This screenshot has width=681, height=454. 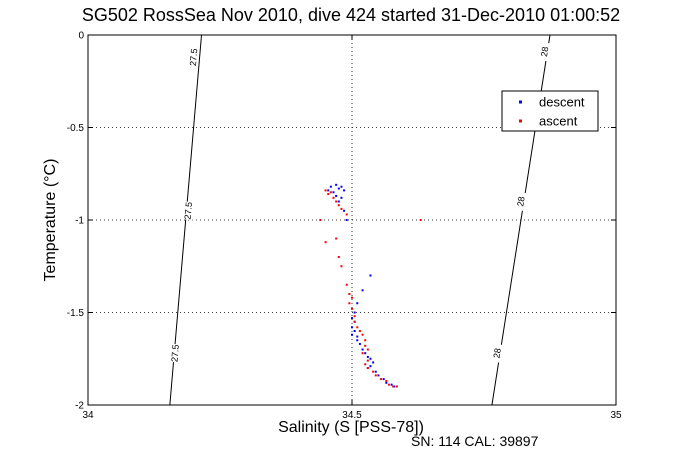 What do you see at coordinates (370, 285) in the screenshot?
I see `data-points` at bounding box center [370, 285].